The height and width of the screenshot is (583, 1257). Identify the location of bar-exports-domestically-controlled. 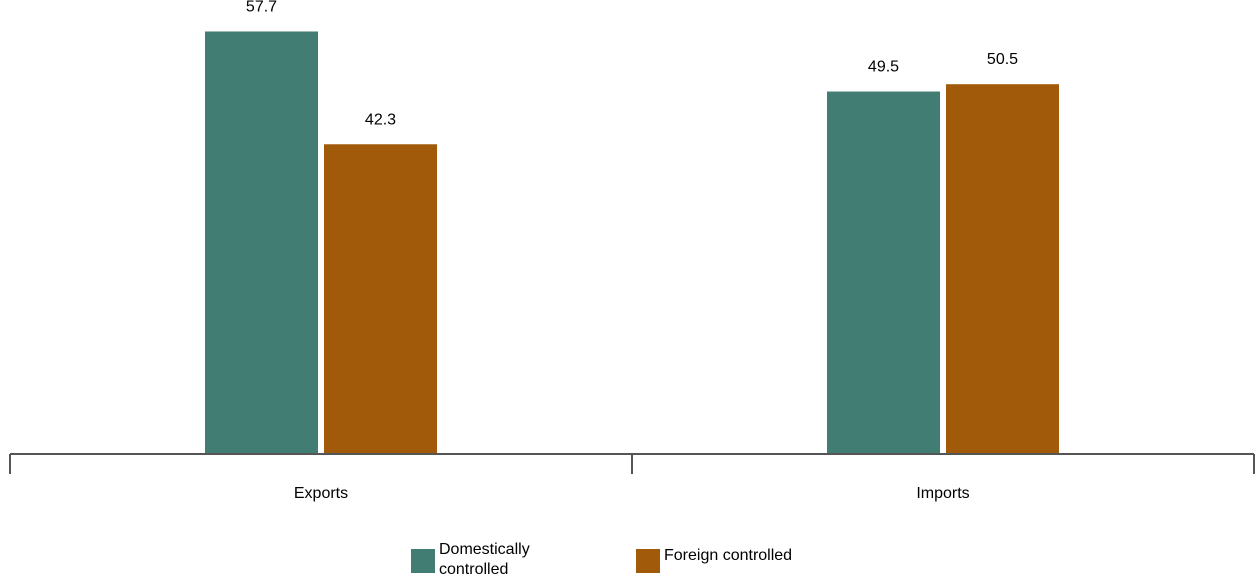
(261, 243).